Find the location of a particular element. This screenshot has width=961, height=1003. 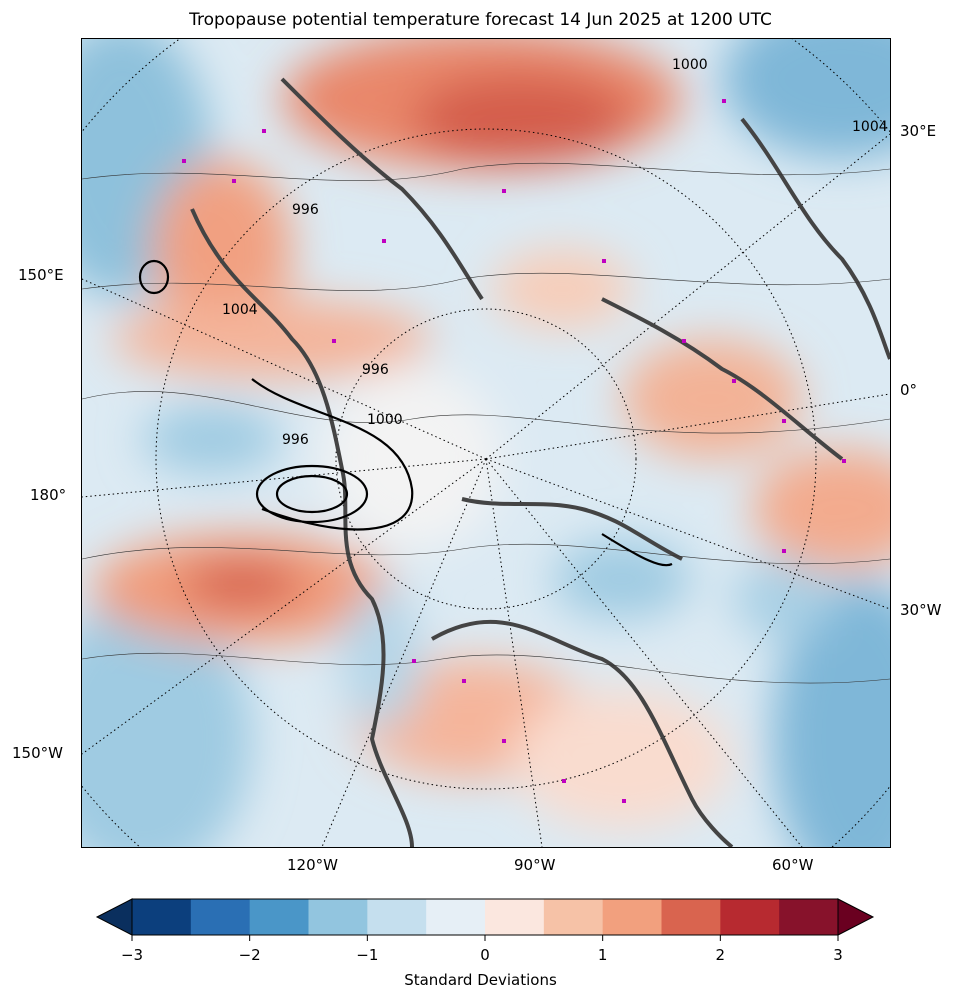

lon-label-120w: 120°W is located at coordinates (312, 865).